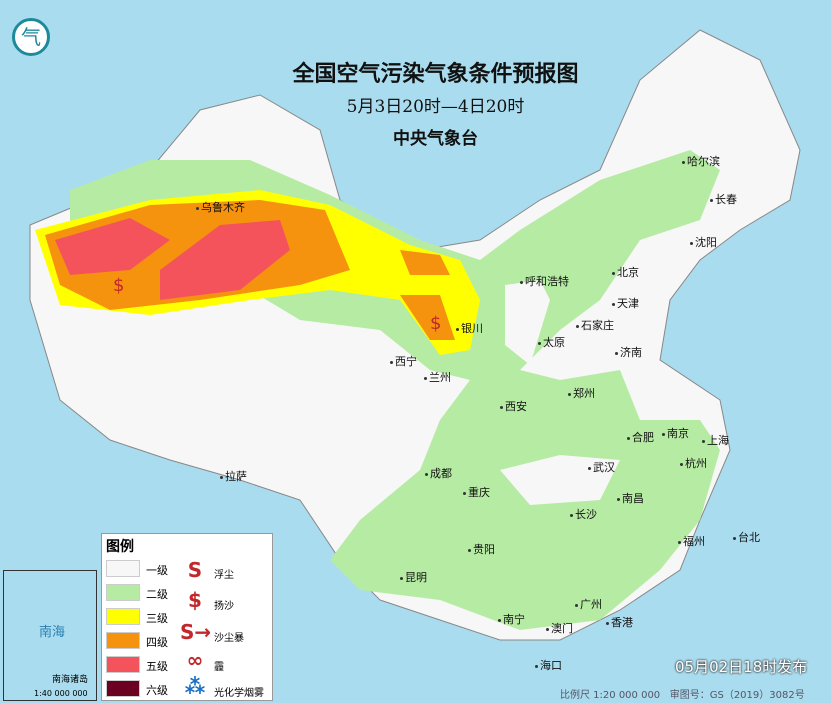  I want to click on city-label: 昆明, so click(413, 577).